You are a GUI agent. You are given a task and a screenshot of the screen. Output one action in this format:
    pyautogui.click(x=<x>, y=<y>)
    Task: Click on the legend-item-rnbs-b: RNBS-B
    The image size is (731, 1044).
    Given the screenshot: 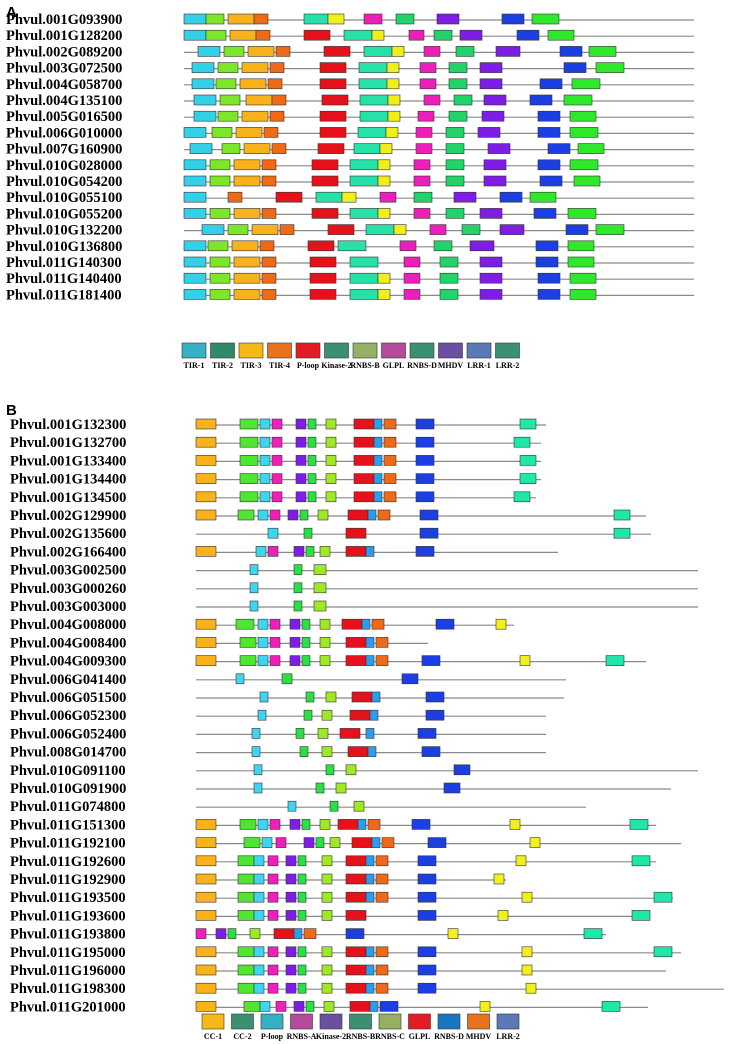 What is the action you would take?
    pyautogui.click(x=361, y=1027)
    